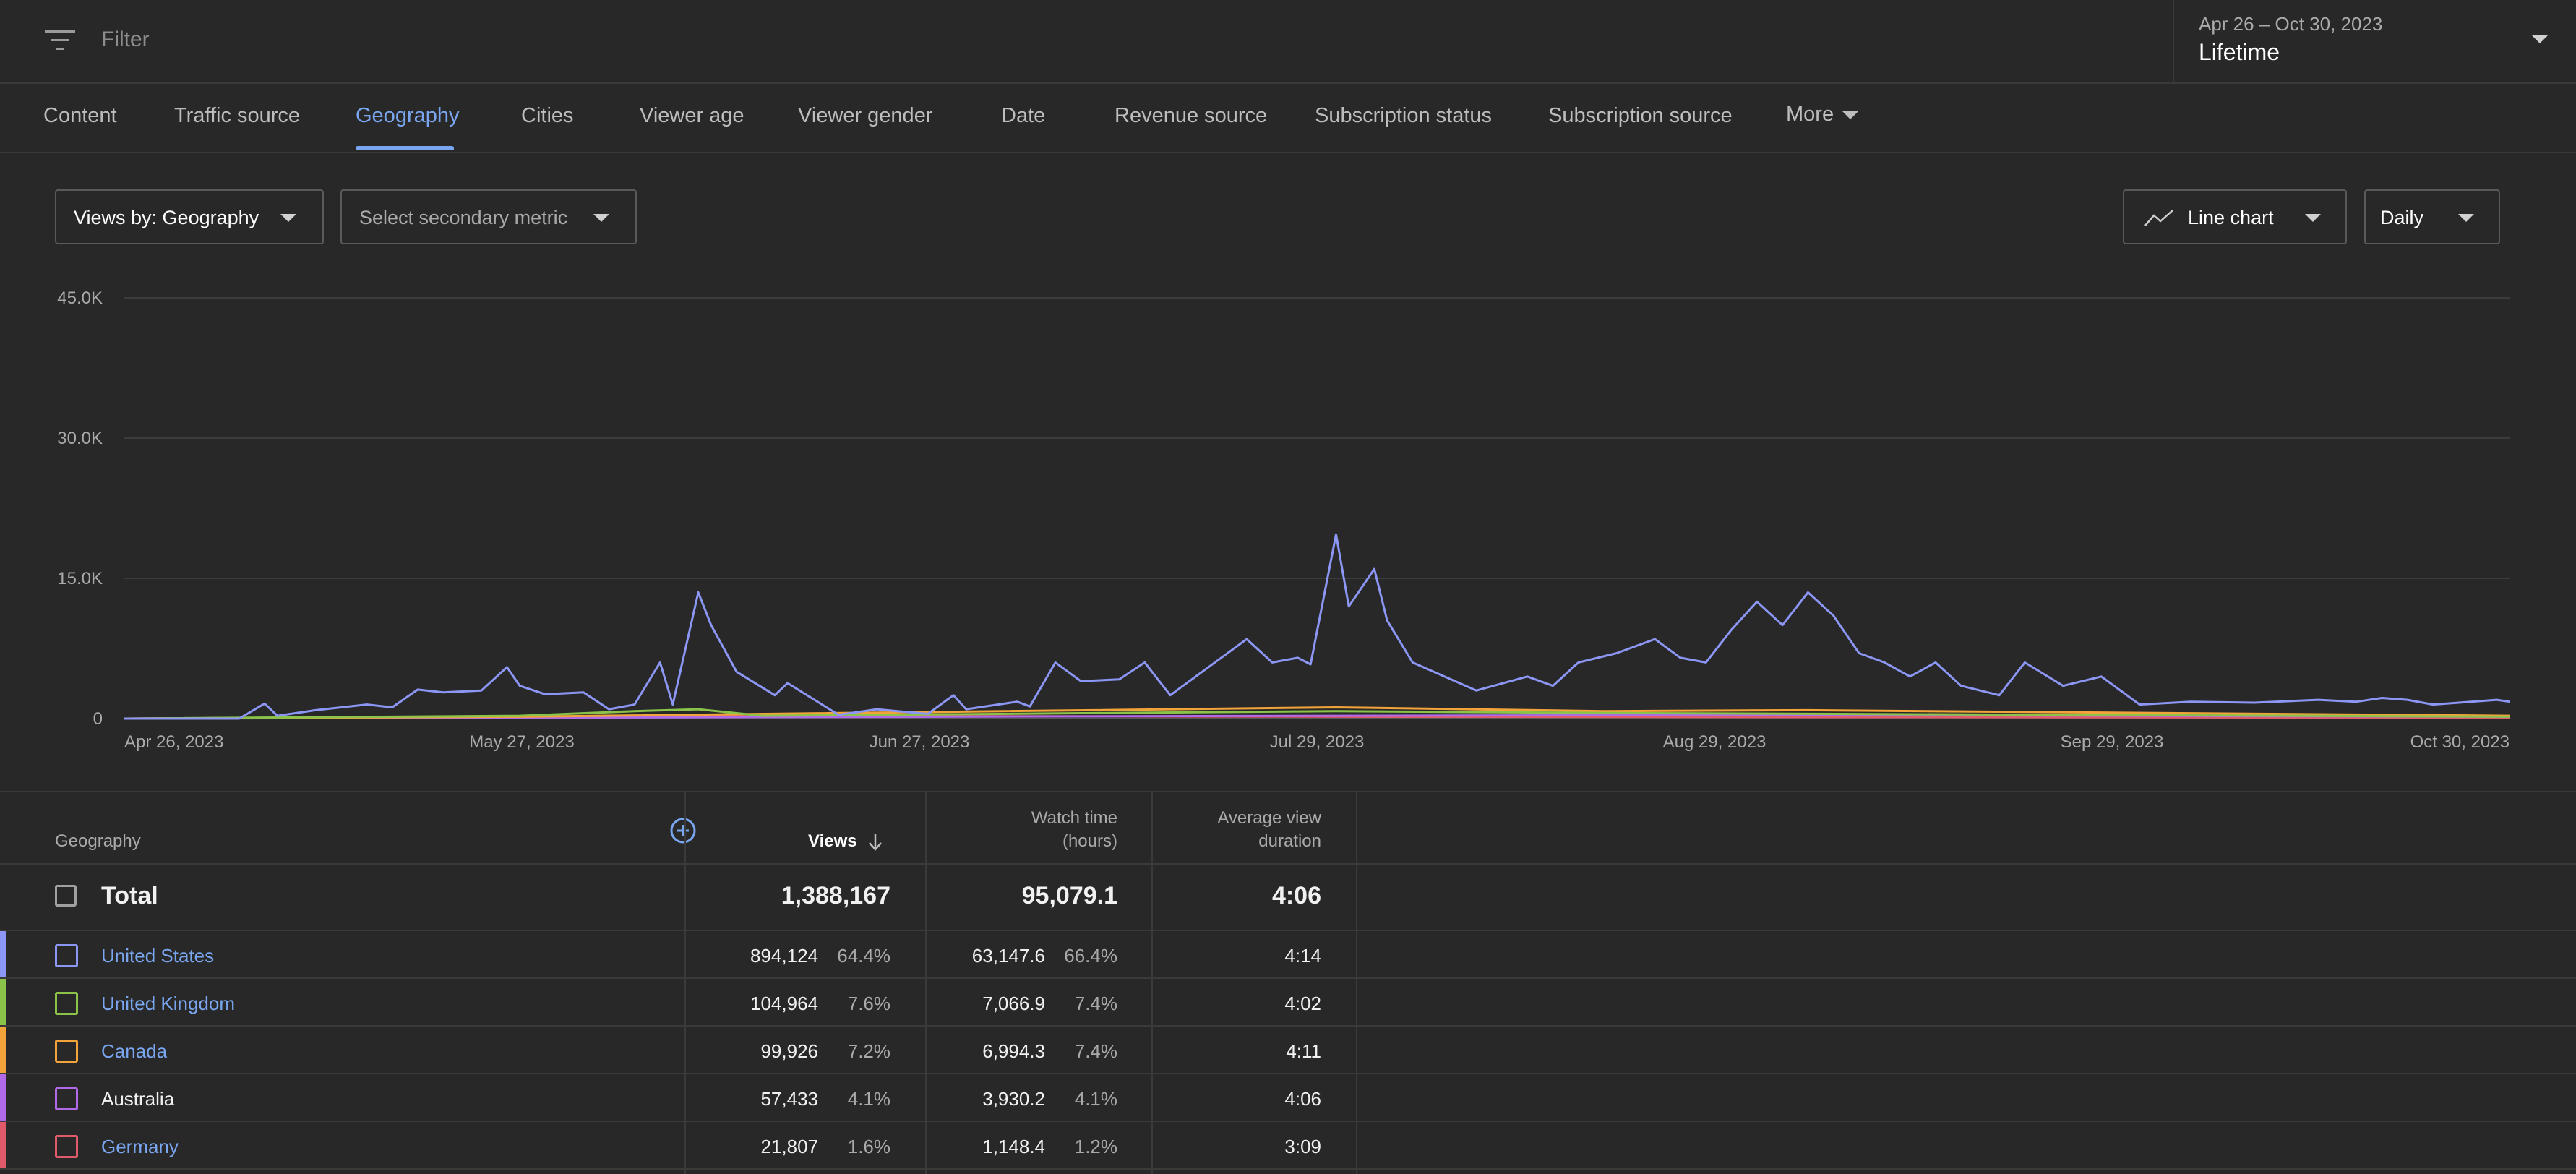 The height and width of the screenshot is (1174, 2576). I want to click on column-header-watch-time-line2: (hours), so click(1089, 841).